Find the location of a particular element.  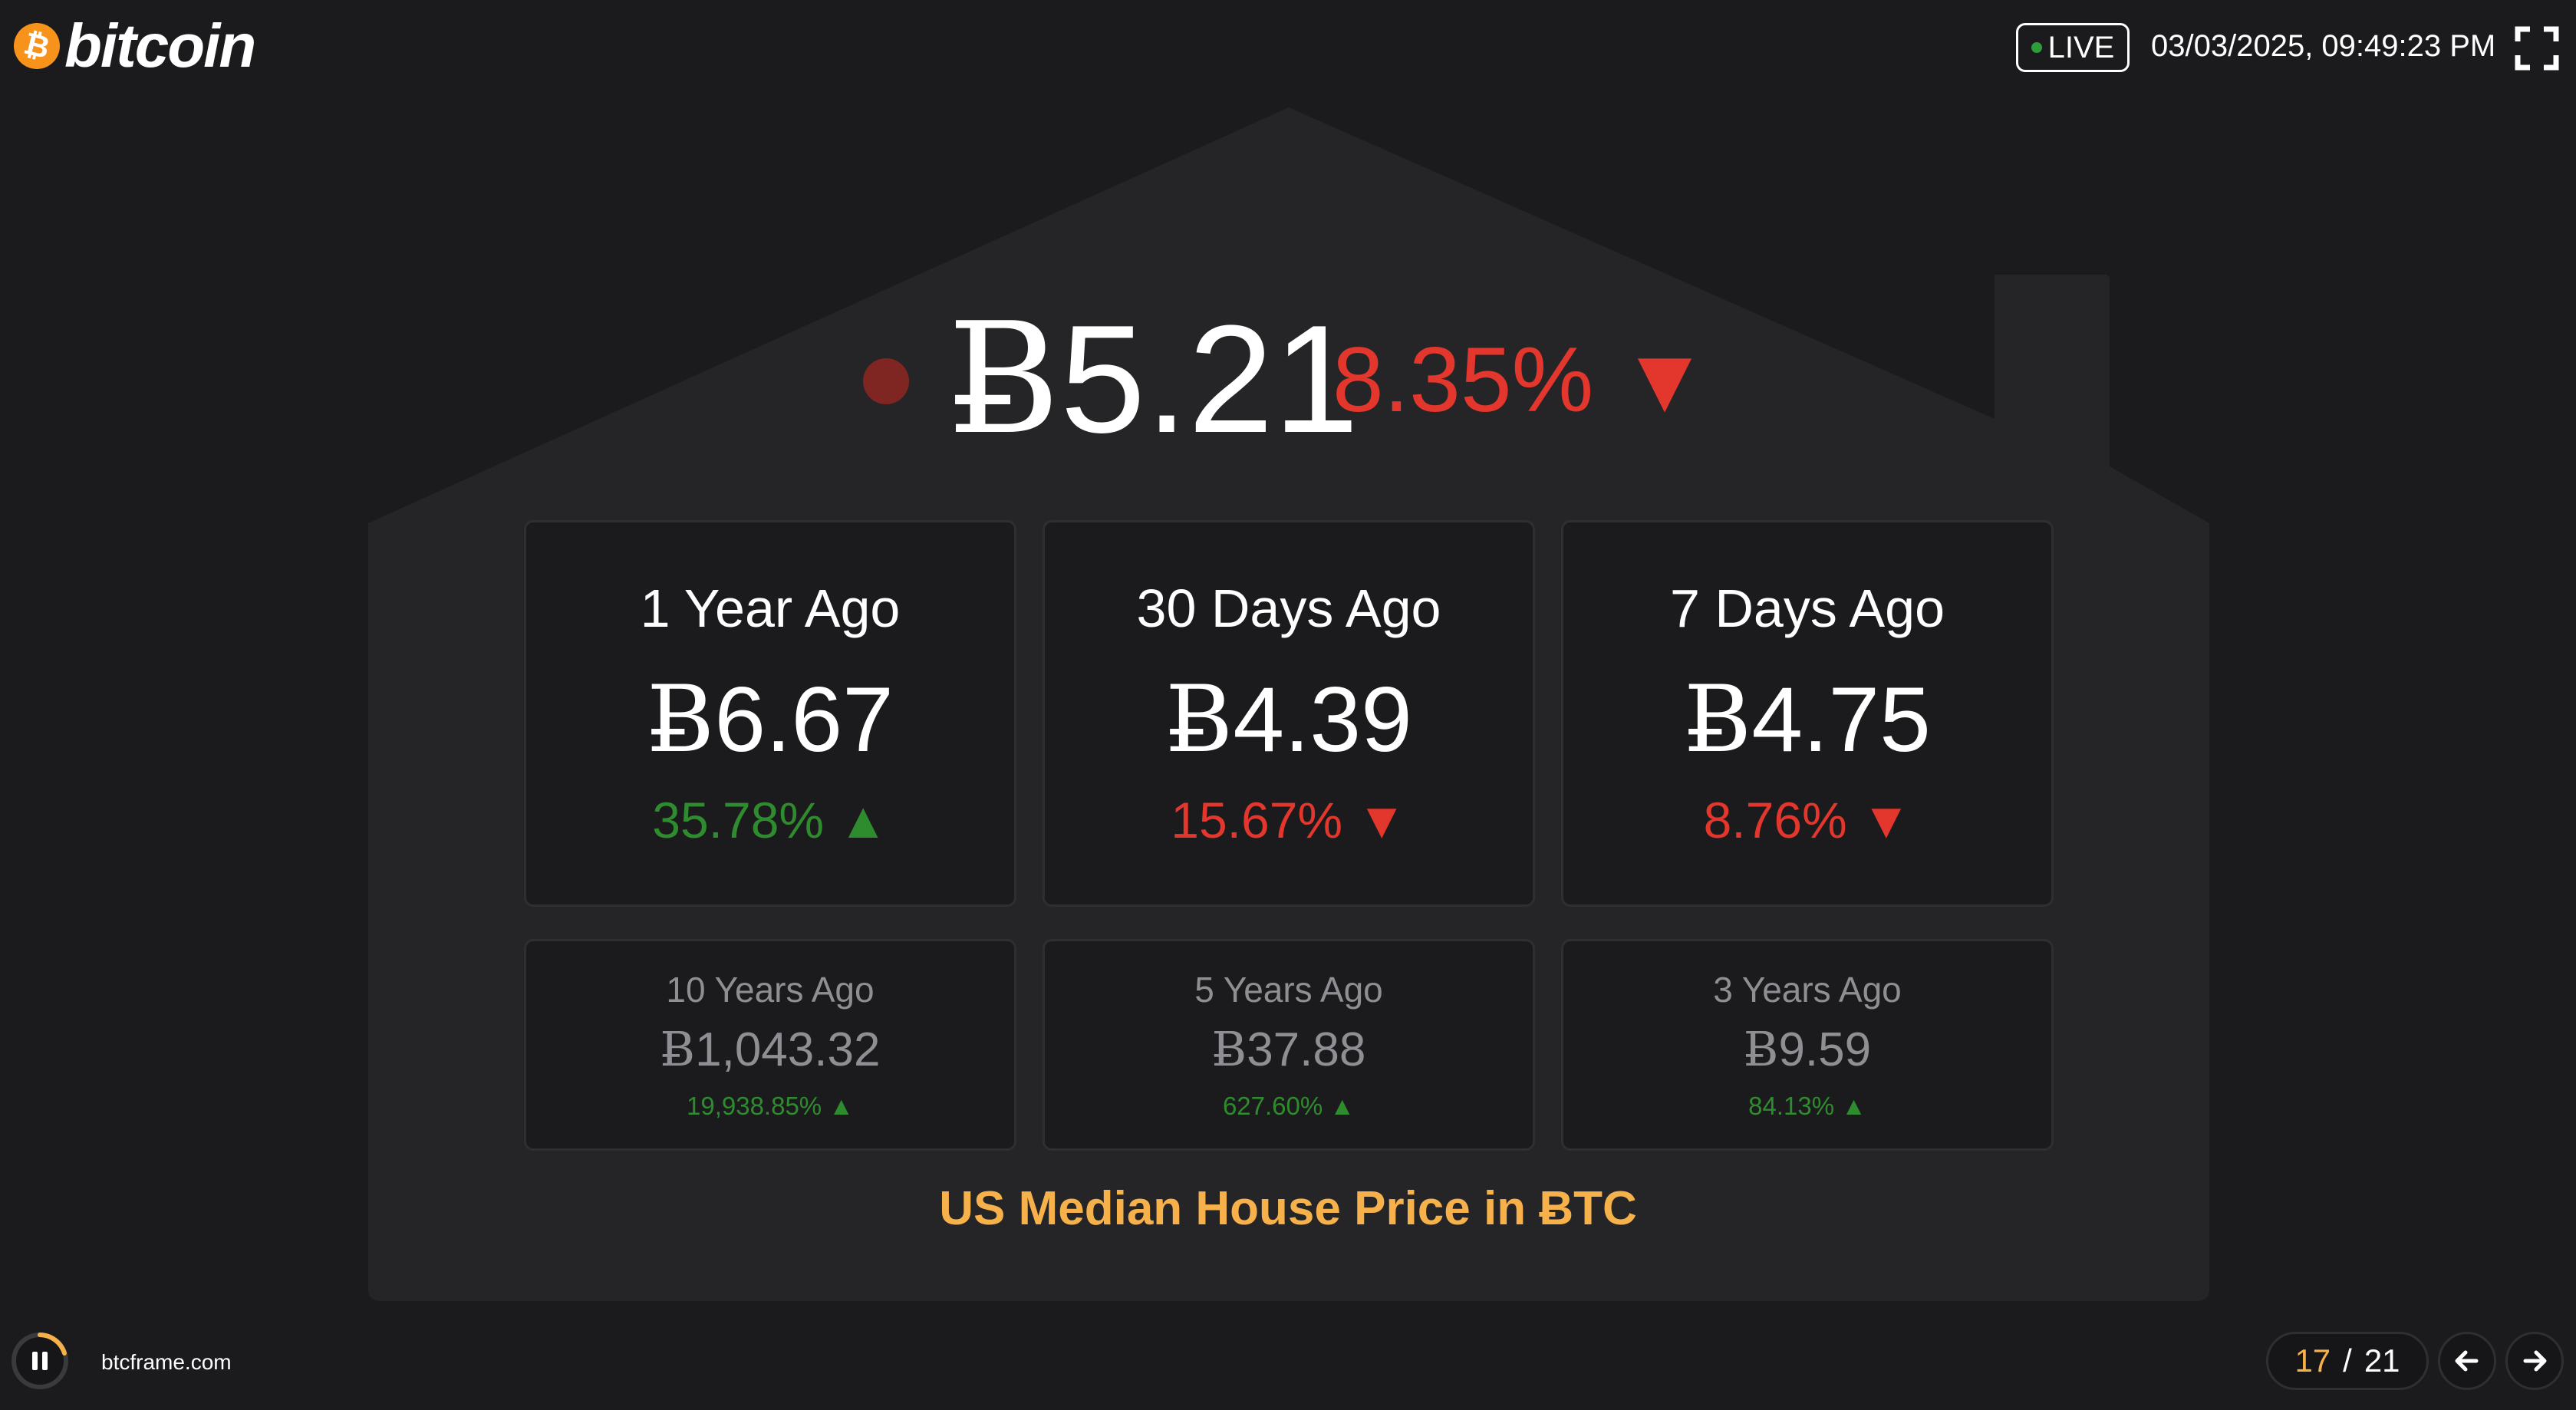

card-label: 30 Days Ago is located at coordinates (1288, 608).